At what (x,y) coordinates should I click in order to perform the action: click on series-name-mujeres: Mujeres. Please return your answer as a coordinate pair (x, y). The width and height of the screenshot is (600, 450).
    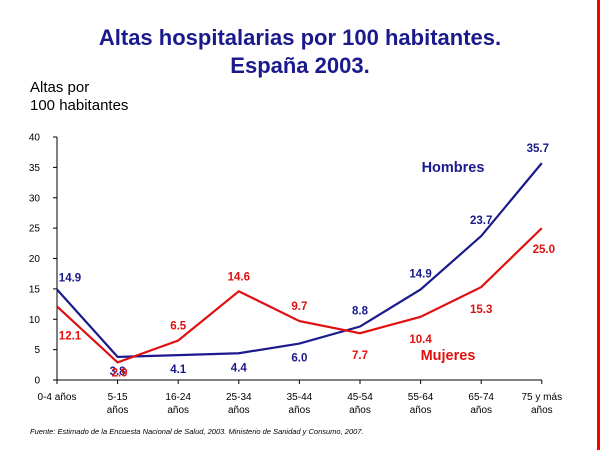
    Looking at the image, I should click on (448, 356).